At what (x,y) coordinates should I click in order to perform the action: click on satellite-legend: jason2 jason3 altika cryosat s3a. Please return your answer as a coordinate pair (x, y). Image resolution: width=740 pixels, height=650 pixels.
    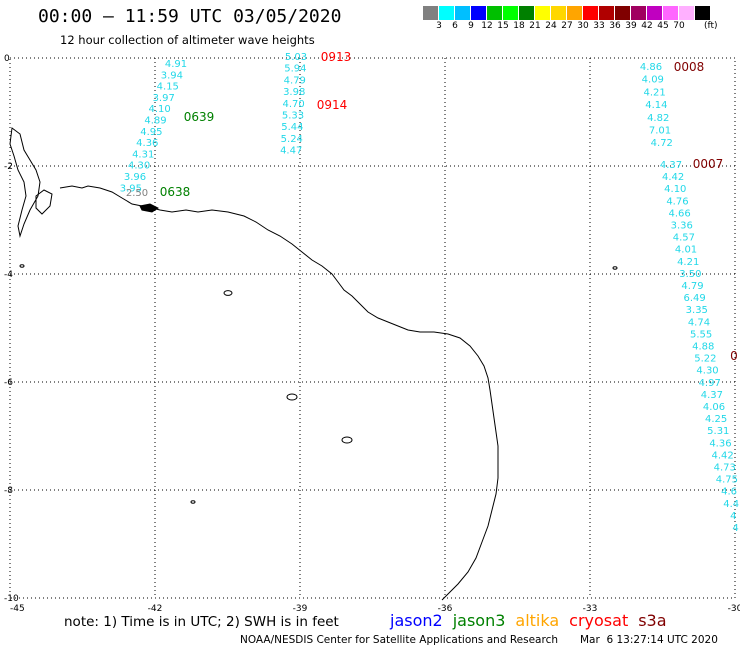
    Looking at the image, I should click on (528, 620).